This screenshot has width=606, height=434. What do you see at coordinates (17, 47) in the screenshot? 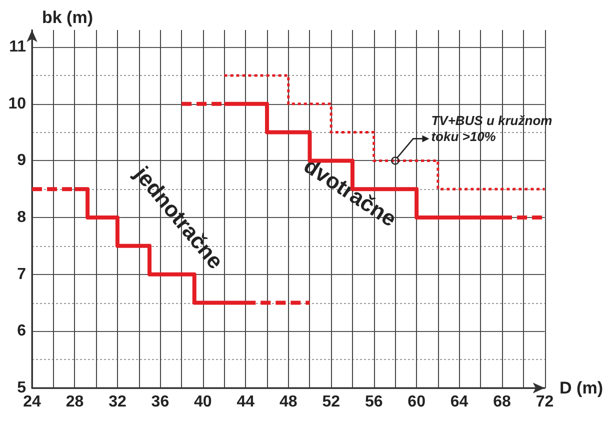
I see `y-tick-label: 11` at bounding box center [17, 47].